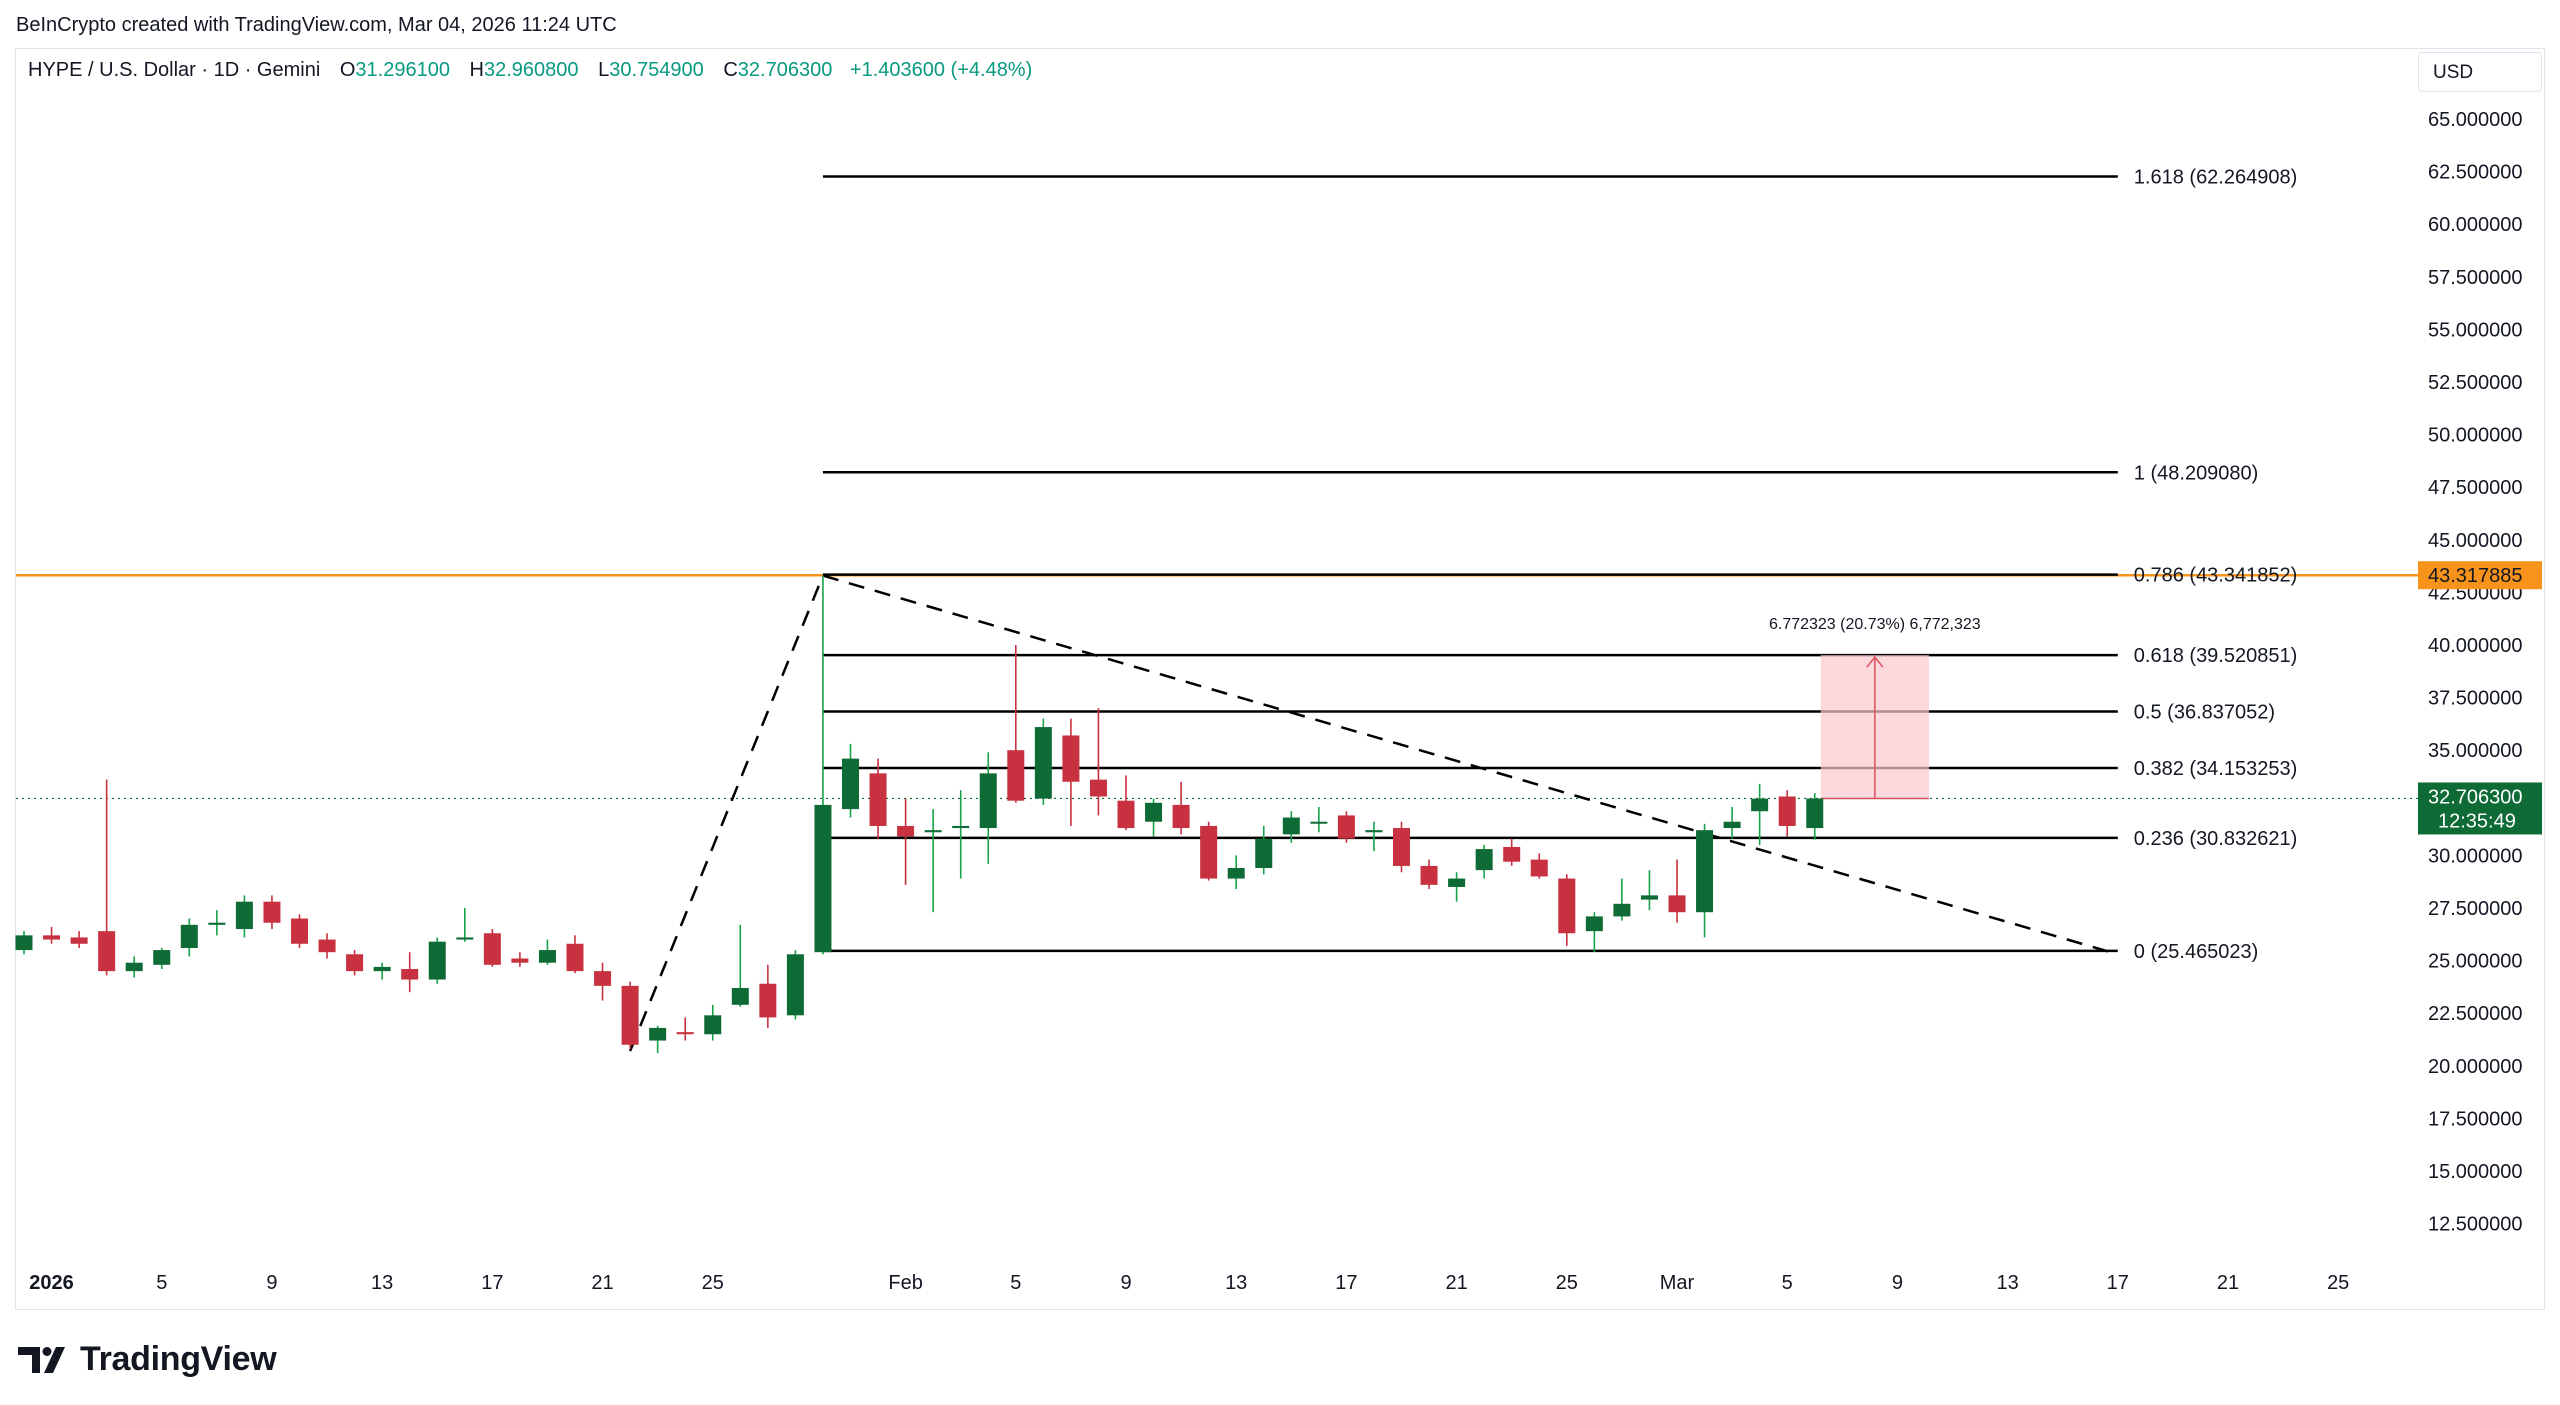 The width and height of the screenshot is (2560, 1405). Describe the element at coordinates (785, 70) in the screenshot. I see `close-value: 32.706300` at that location.